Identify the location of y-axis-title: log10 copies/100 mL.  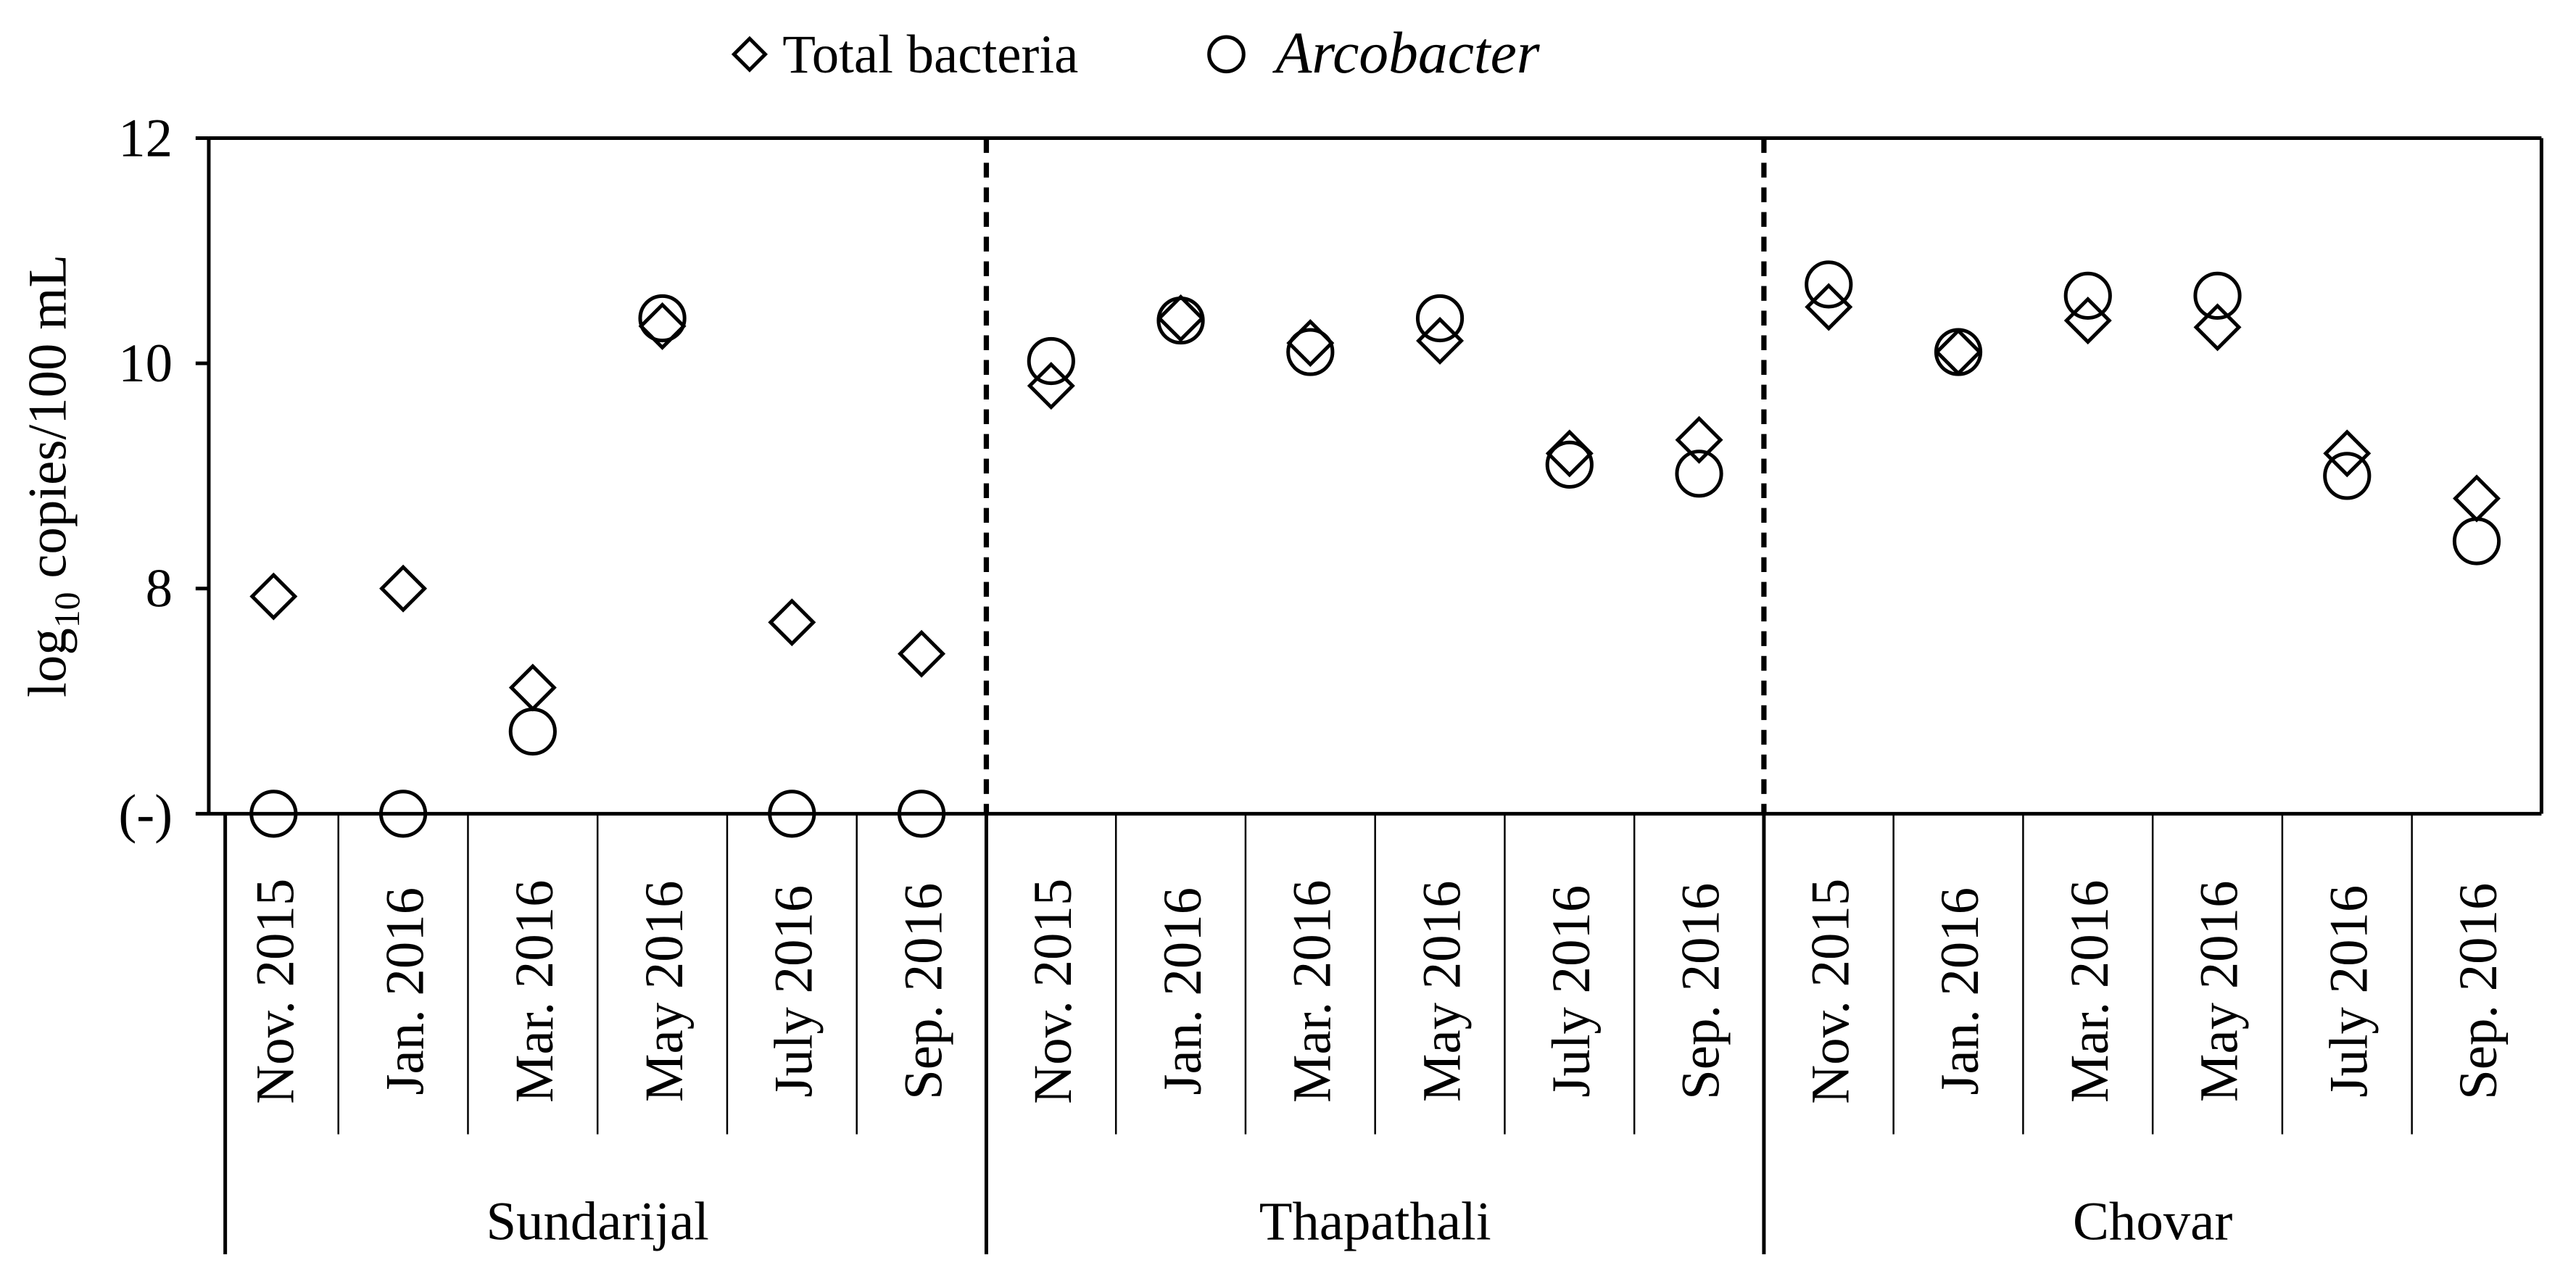
(53, 475).